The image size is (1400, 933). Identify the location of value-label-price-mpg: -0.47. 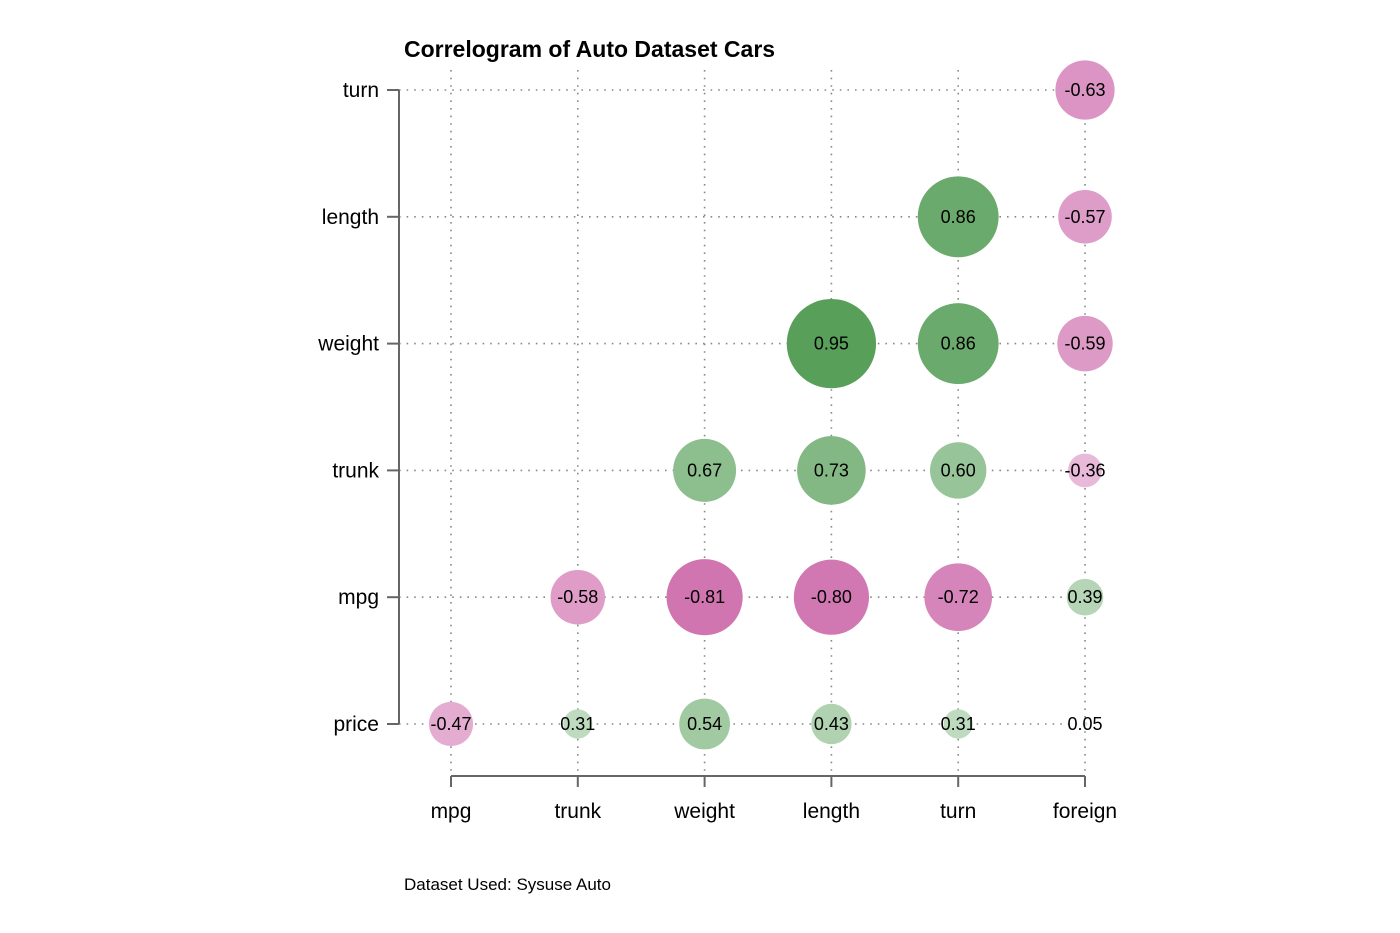
(450, 724).